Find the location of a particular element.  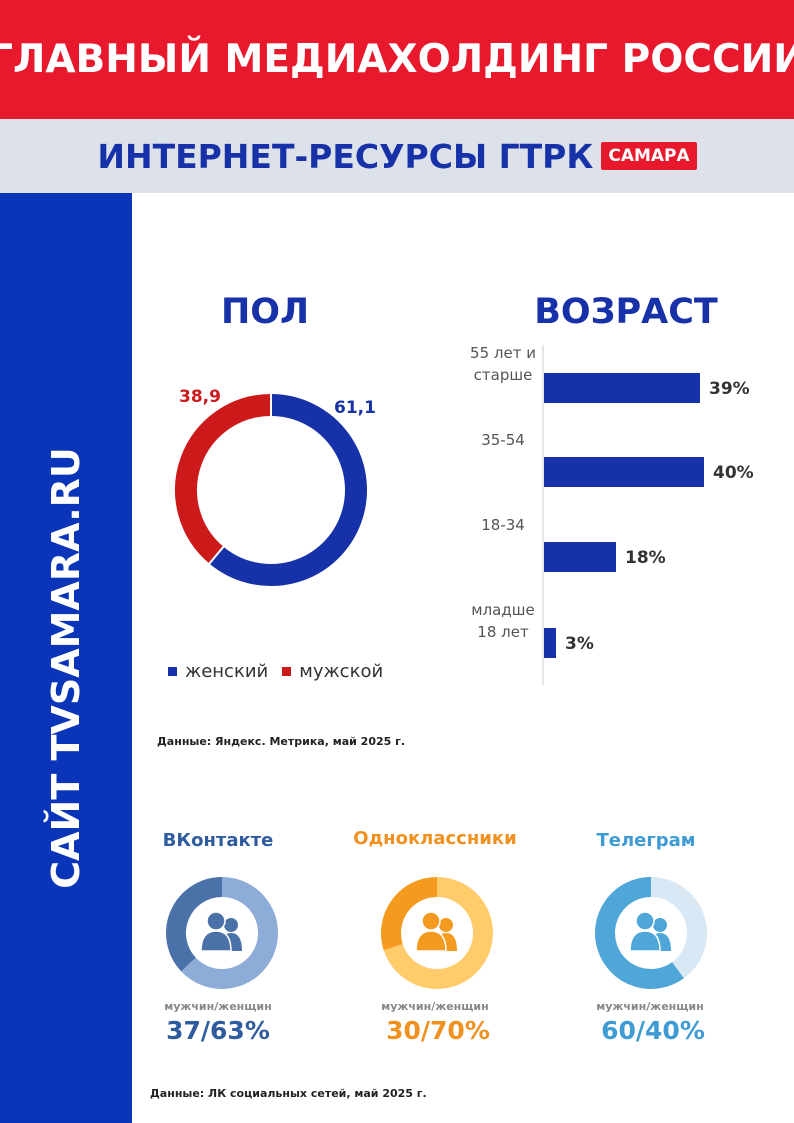

legend-item-male: мужской is located at coordinates (332, 671).